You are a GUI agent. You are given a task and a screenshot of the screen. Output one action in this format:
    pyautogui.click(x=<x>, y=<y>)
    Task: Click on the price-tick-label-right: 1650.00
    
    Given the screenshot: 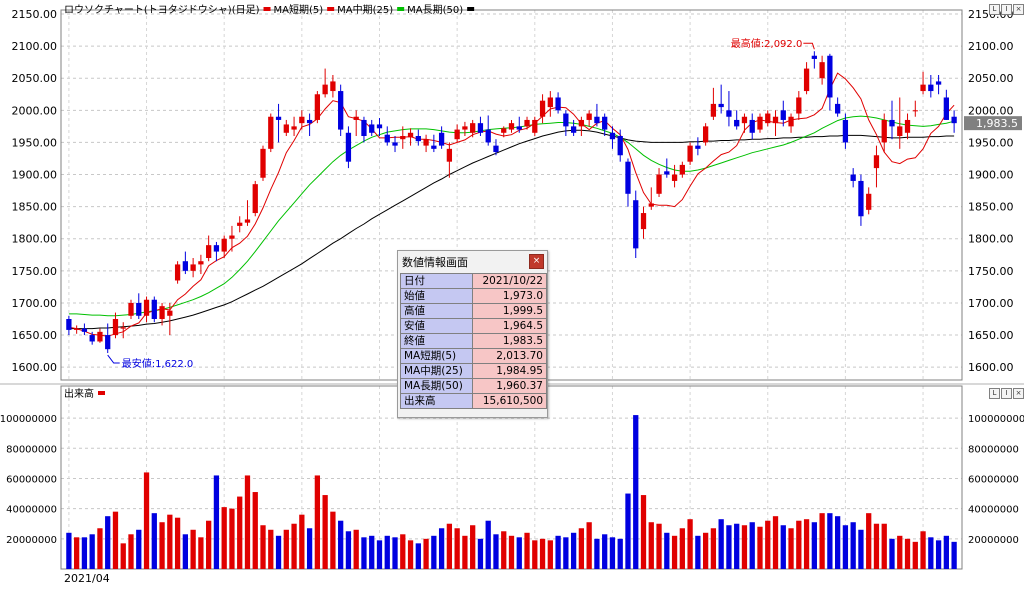 What is the action you would take?
    pyautogui.click(x=991, y=335)
    